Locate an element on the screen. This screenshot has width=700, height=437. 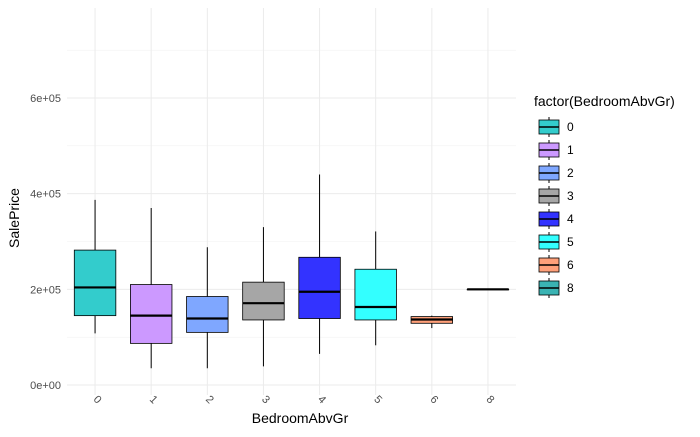
y-tick-label: 4e+05 is located at coordinates (45, 195).